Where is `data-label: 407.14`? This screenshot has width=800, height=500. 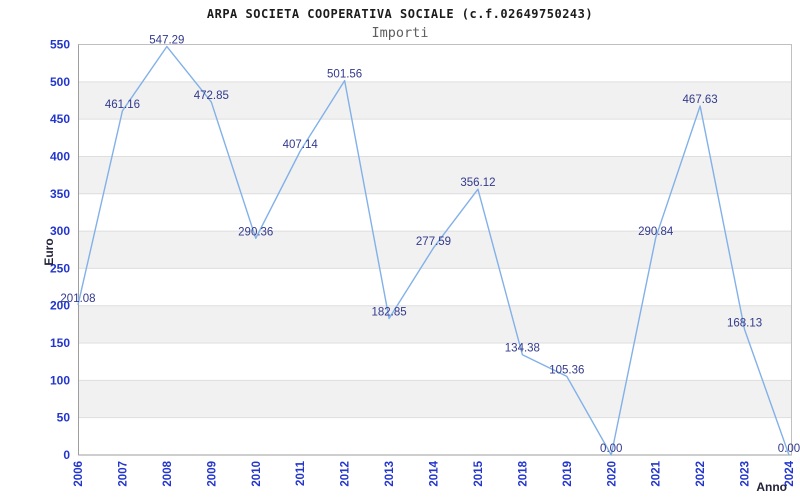 data-label: 407.14 is located at coordinates (301, 145).